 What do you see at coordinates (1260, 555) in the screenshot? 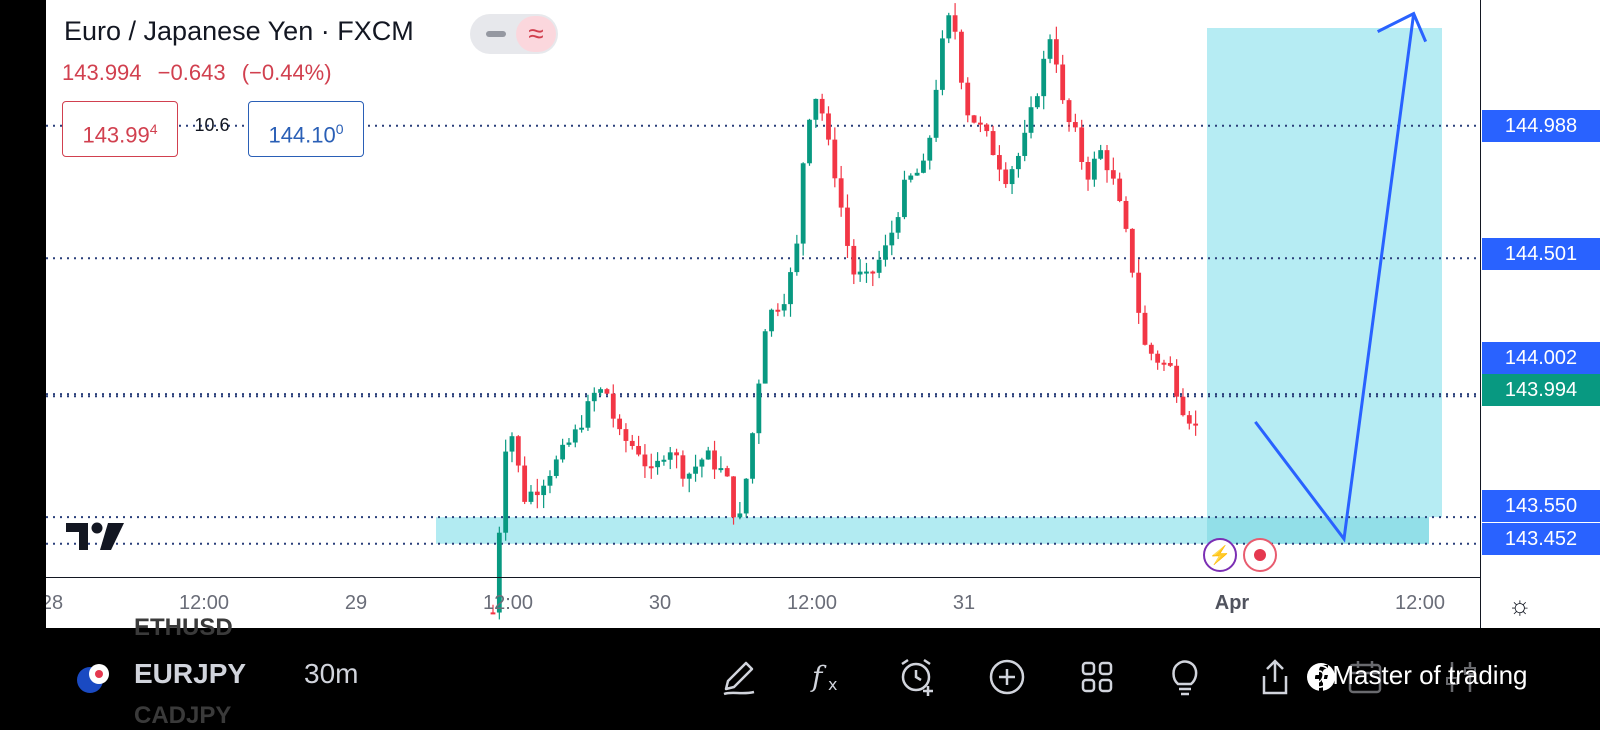
I see `record-icon` at bounding box center [1260, 555].